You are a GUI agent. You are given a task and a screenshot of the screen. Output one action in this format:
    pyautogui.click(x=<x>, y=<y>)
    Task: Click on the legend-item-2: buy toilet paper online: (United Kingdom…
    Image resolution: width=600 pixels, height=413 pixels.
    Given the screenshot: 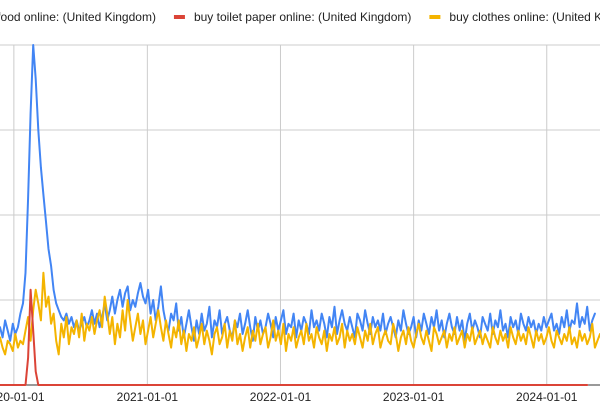 What is the action you would take?
    pyautogui.click(x=292, y=17)
    